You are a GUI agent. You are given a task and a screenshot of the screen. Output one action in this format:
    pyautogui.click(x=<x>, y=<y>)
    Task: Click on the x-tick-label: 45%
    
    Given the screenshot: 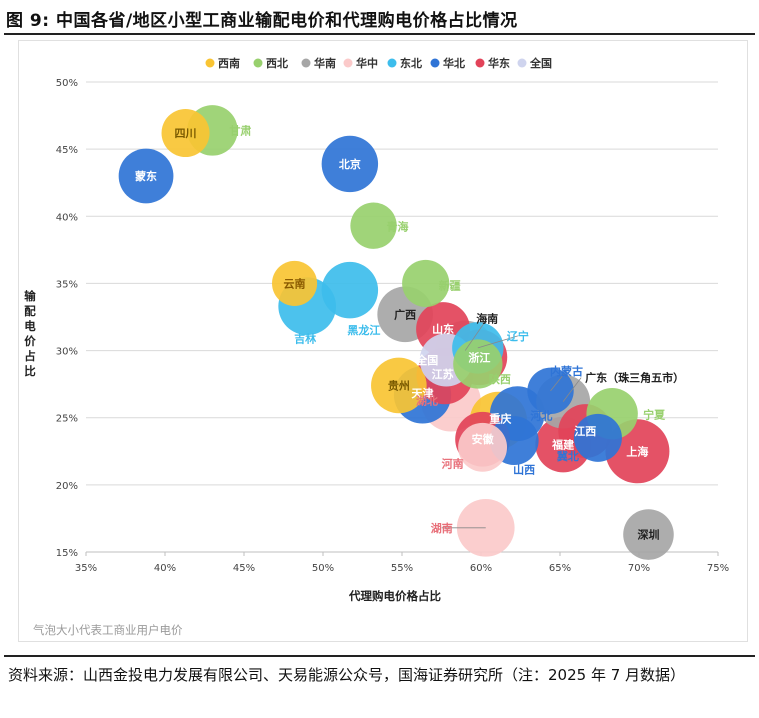 What is the action you would take?
    pyautogui.click(x=244, y=568)
    